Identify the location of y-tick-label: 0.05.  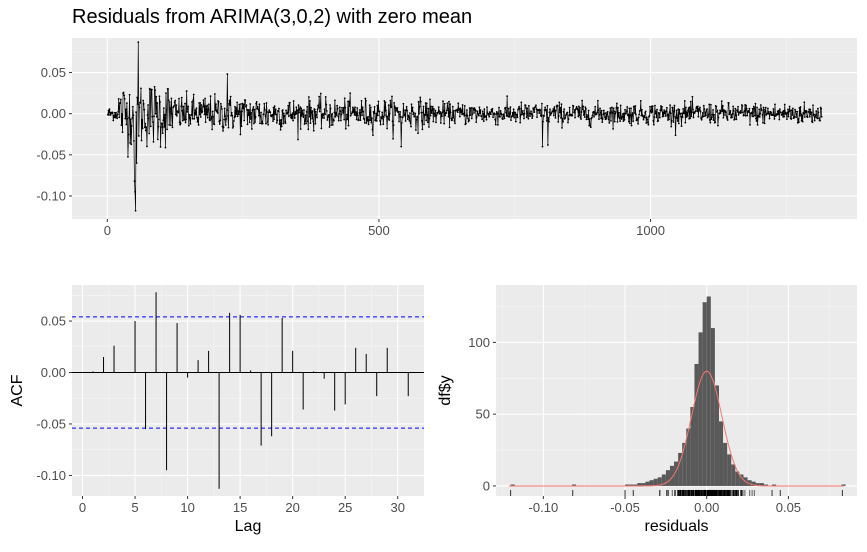
(53, 321).